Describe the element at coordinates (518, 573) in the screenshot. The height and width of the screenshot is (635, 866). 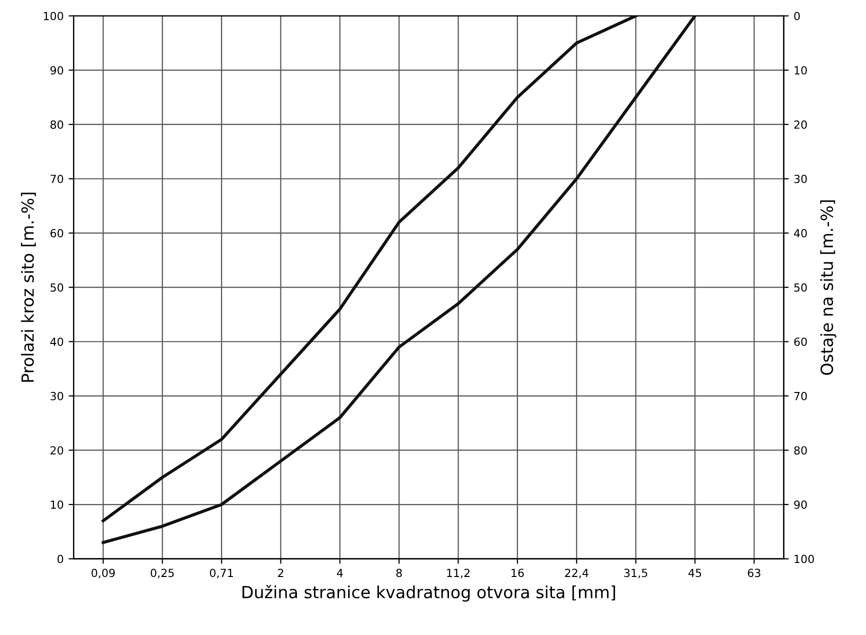
I see `x-tick-label: 16` at that location.